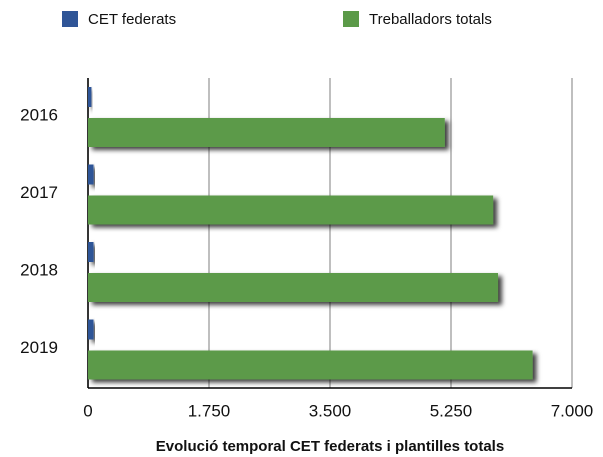  I want to click on legend-label: CET federats, so click(132, 19).